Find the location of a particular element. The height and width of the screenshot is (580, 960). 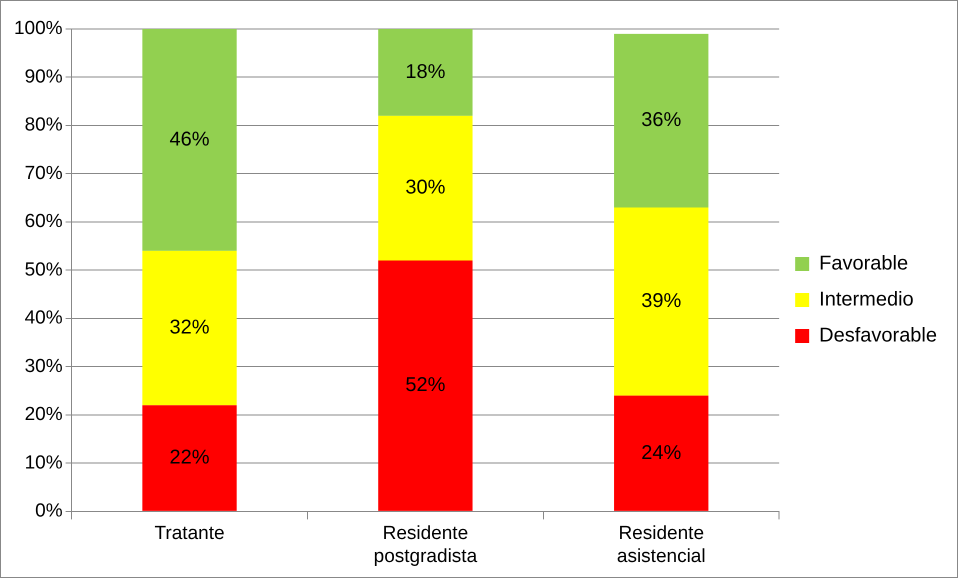

legend-label: Favorable is located at coordinates (863, 263).